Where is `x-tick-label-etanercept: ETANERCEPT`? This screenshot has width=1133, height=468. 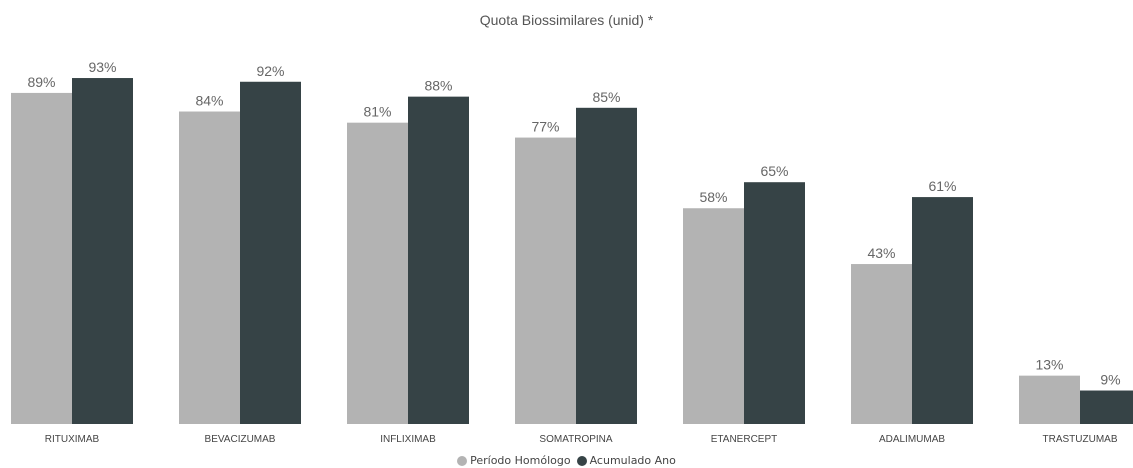 x-tick-label-etanercept: ETANERCEPT is located at coordinates (744, 439).